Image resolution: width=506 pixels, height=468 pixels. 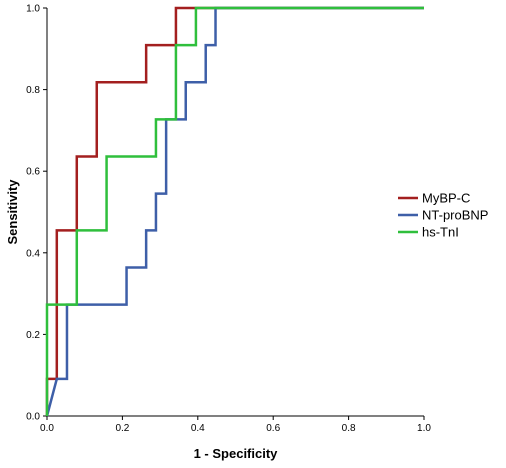 I want to click on y-tick-label: 0.6, so click(x=33, y=172).